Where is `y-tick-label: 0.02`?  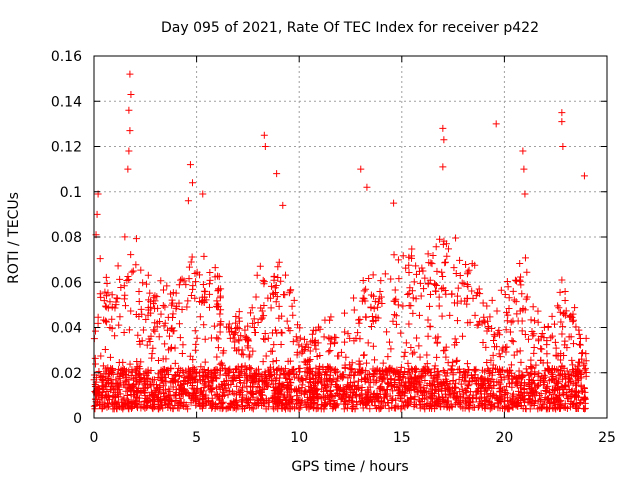 y-tick-label: 0.02 is located at coordinates (66, 374).